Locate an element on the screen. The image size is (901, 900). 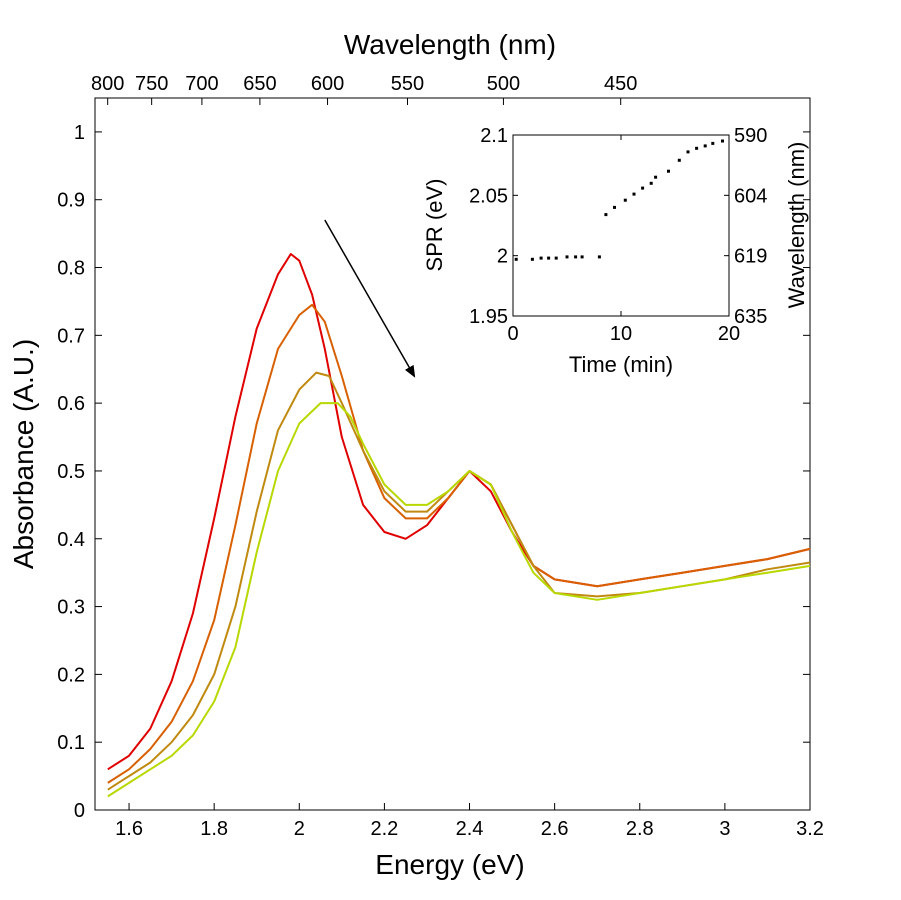
inset-y-tick-label: 2.1 is located at coordinates (494, 136).